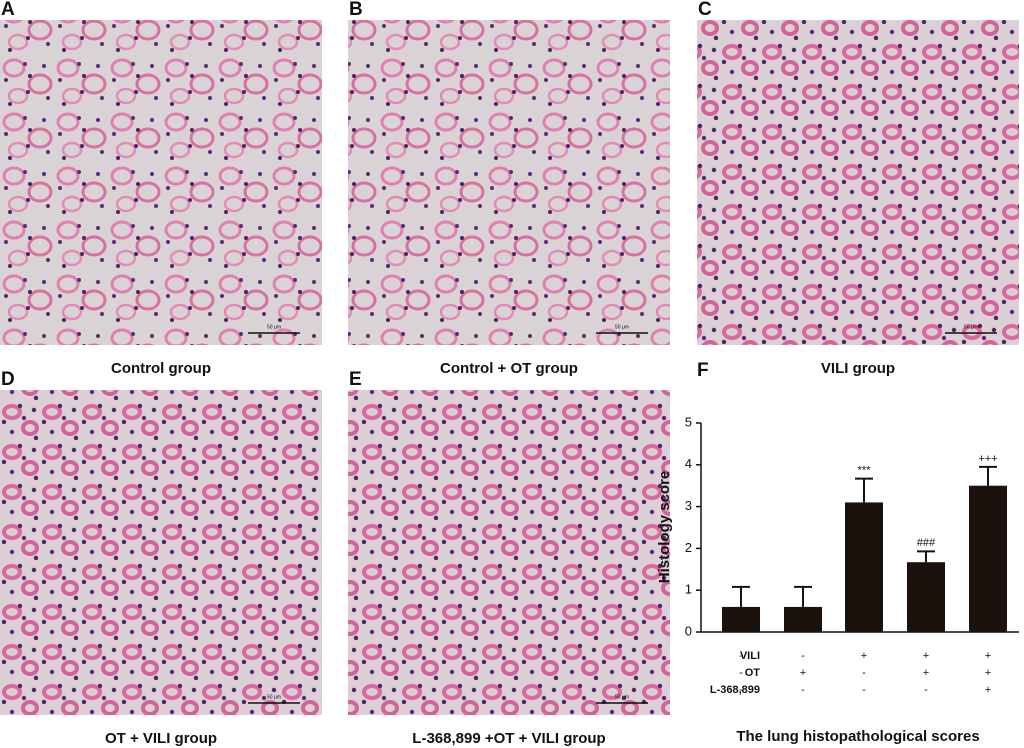 This screenshot has width=1024, height=748. What do you see at coordinates (753, 673) in the screenshot?
I see `condition-name: OT` at bounding box center [753, 673].